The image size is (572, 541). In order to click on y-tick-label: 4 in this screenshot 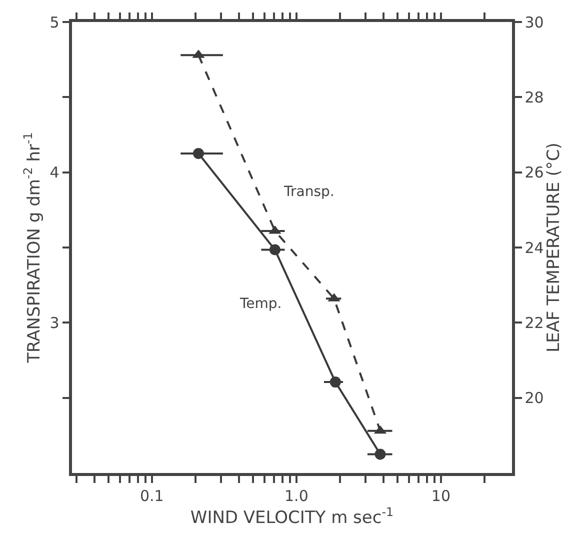, I will do `click(55, 173)`.